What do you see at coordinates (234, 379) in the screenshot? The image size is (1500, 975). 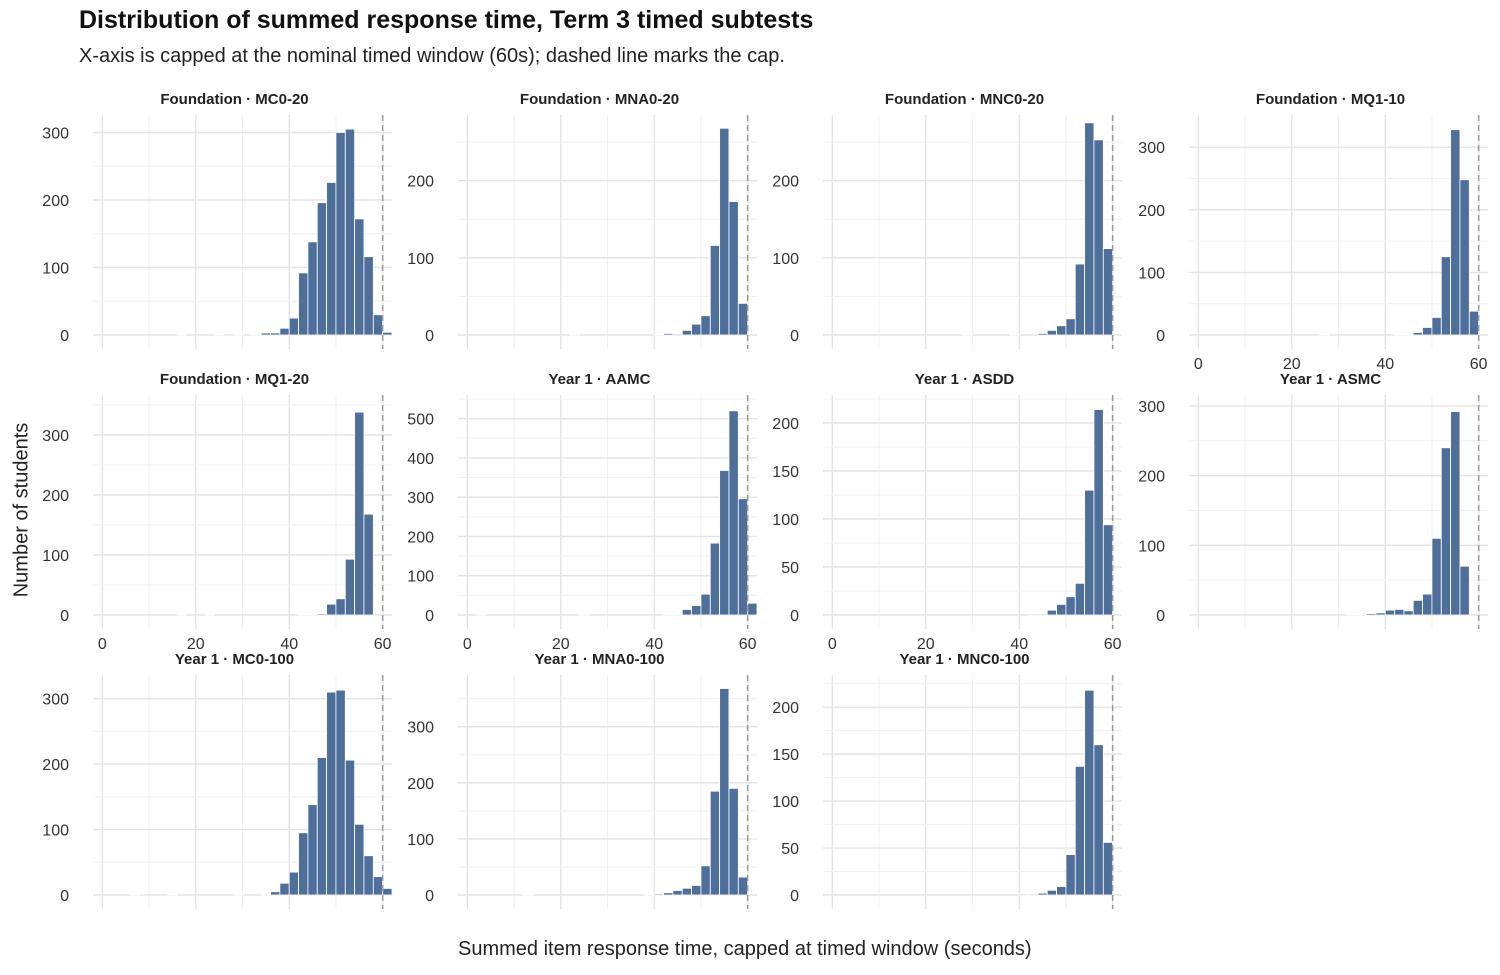 I see `facet-title: Foundation · MQ1-20` at bounding box center [234, 379].